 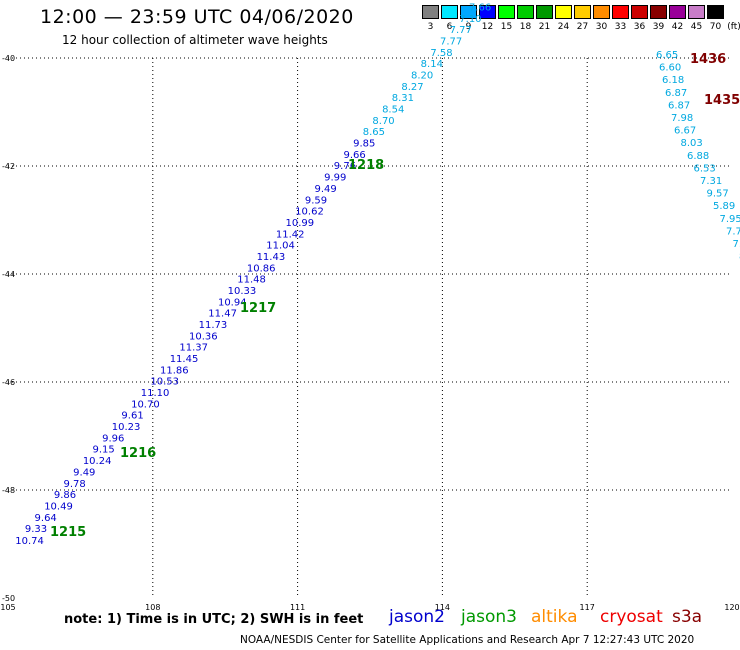 What do you see at coordinates (563, 27) in the screenshot?
I see `legend-label-24: 24` at bounding box center [563, 27].